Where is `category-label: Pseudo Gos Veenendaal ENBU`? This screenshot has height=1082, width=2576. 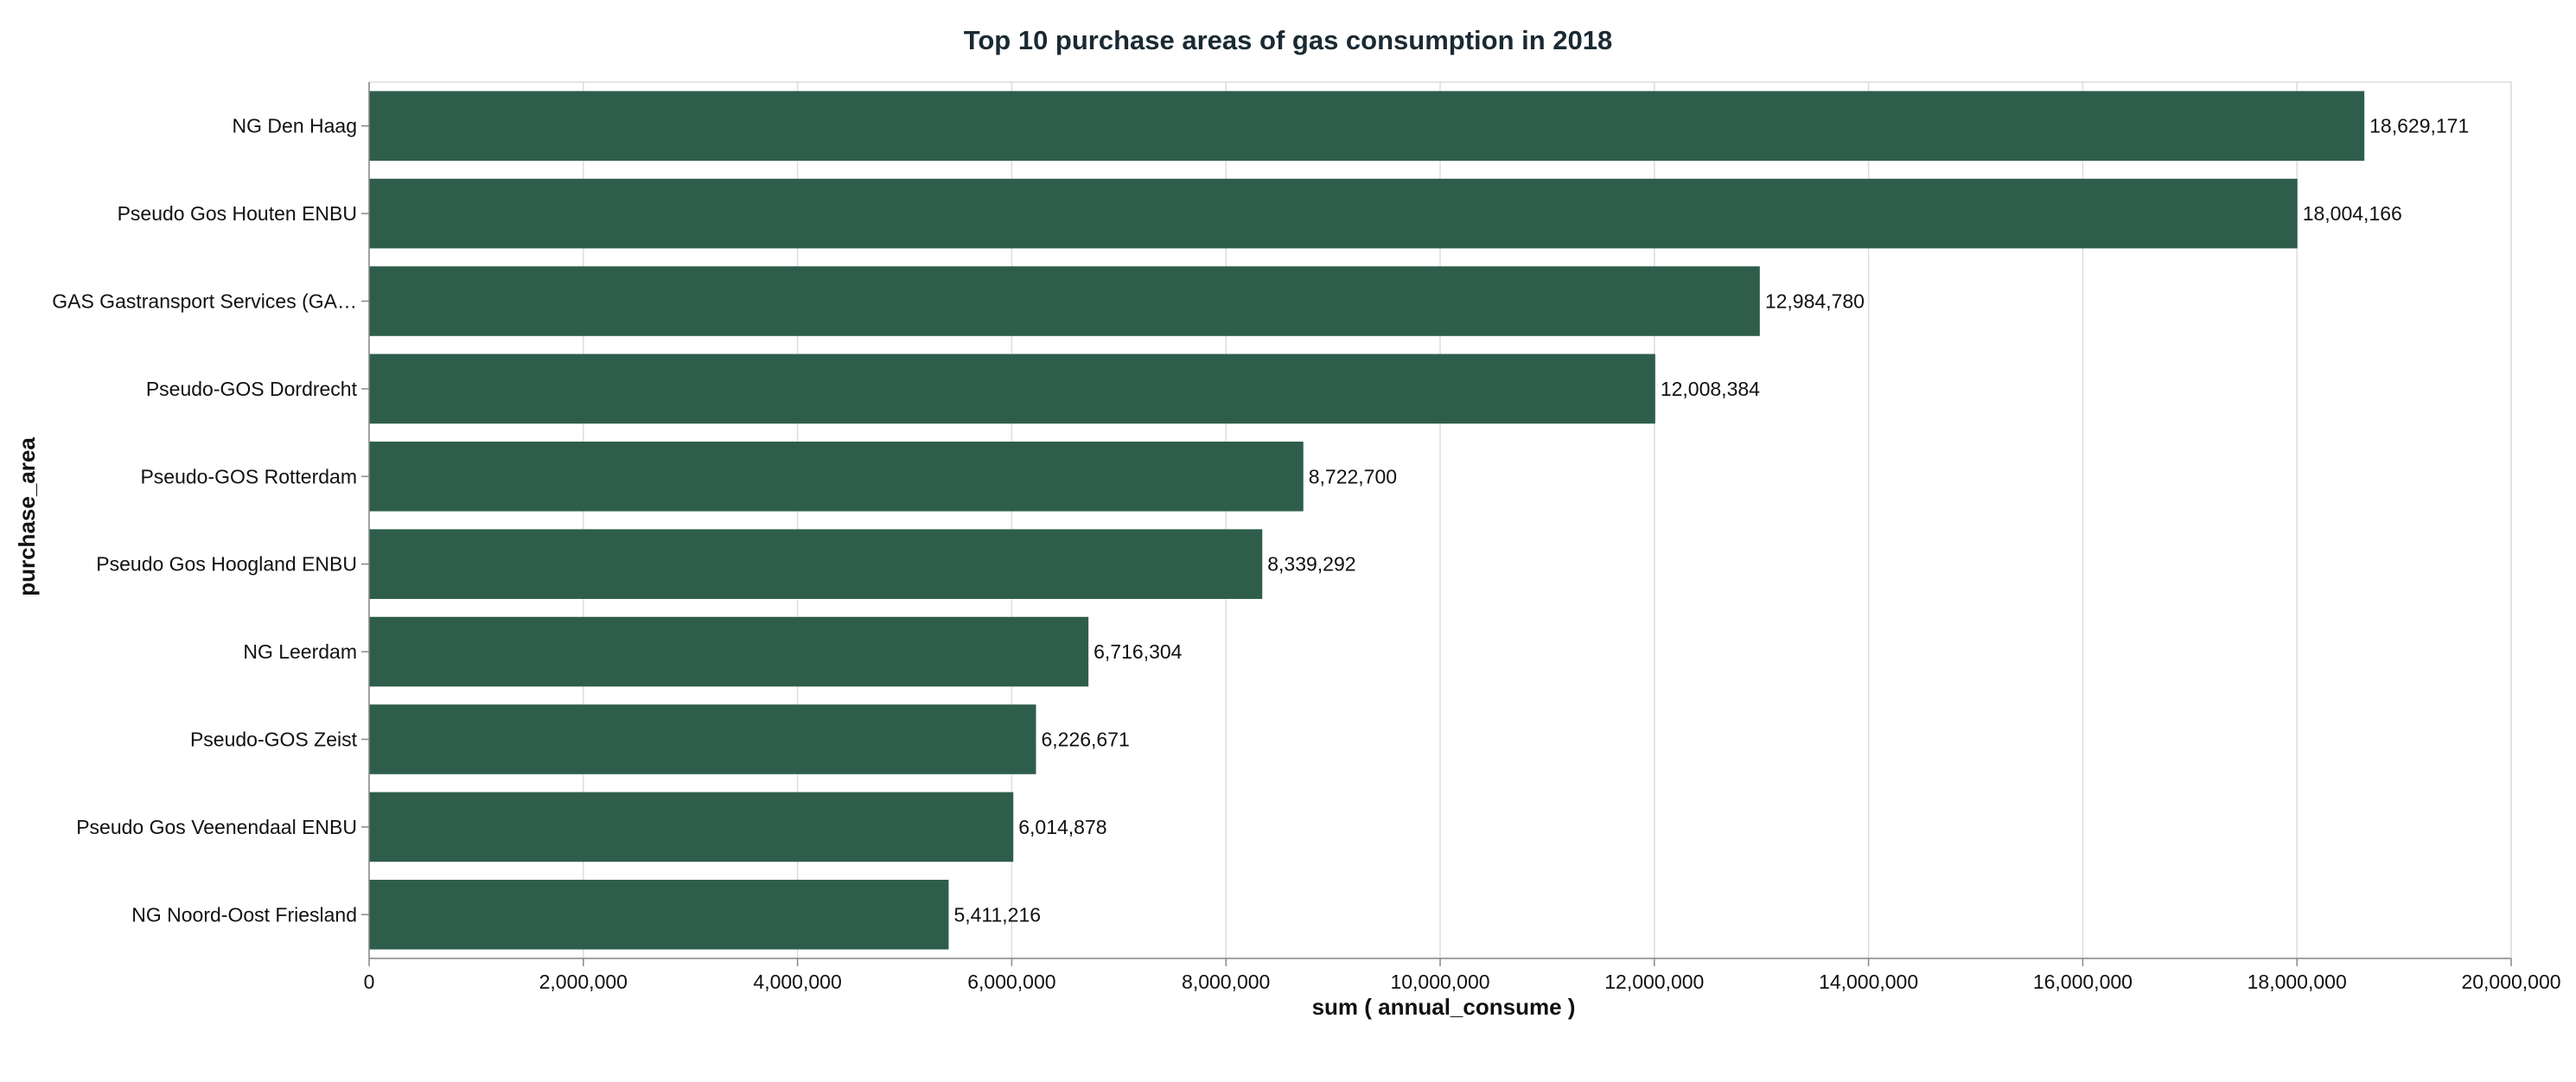 category-label: Pseudo Gos Veenendaal ENBU is located at coordinates (216, 827).